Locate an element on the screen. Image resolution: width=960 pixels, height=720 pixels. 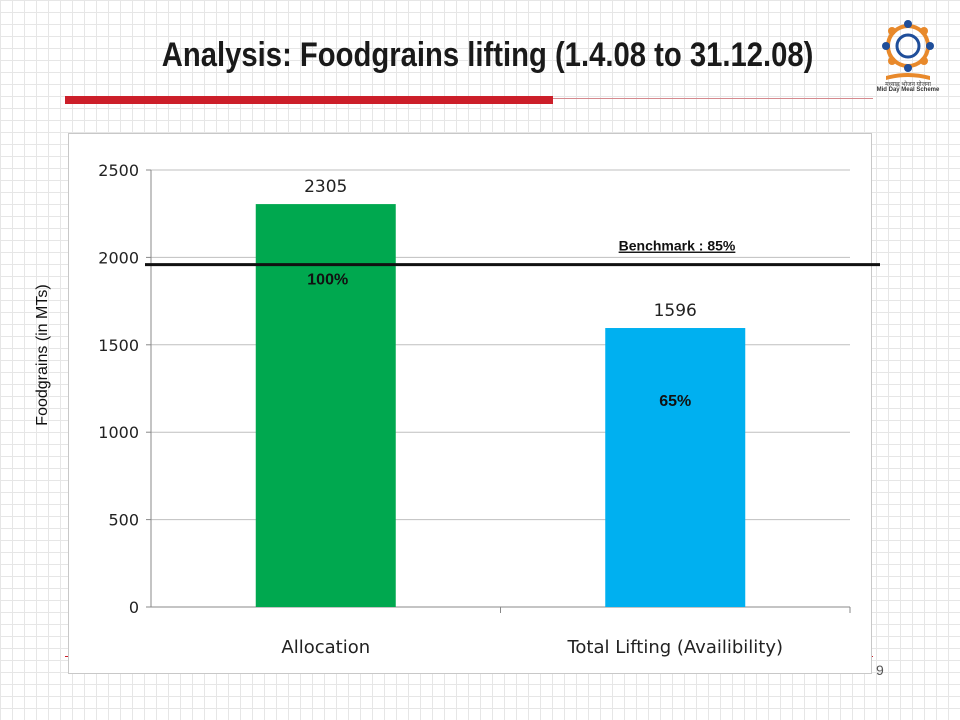
category-label: Allocation is located at coordinates (325, 647).